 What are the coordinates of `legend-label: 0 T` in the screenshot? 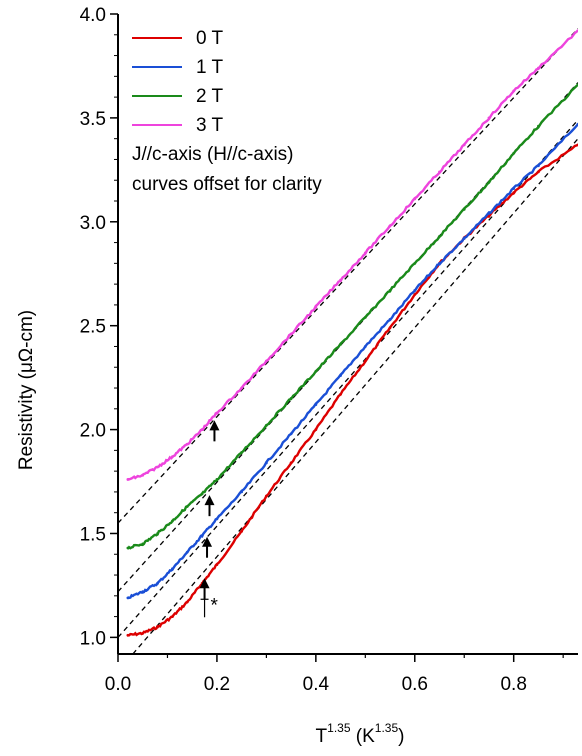 It's located at (210, 38).